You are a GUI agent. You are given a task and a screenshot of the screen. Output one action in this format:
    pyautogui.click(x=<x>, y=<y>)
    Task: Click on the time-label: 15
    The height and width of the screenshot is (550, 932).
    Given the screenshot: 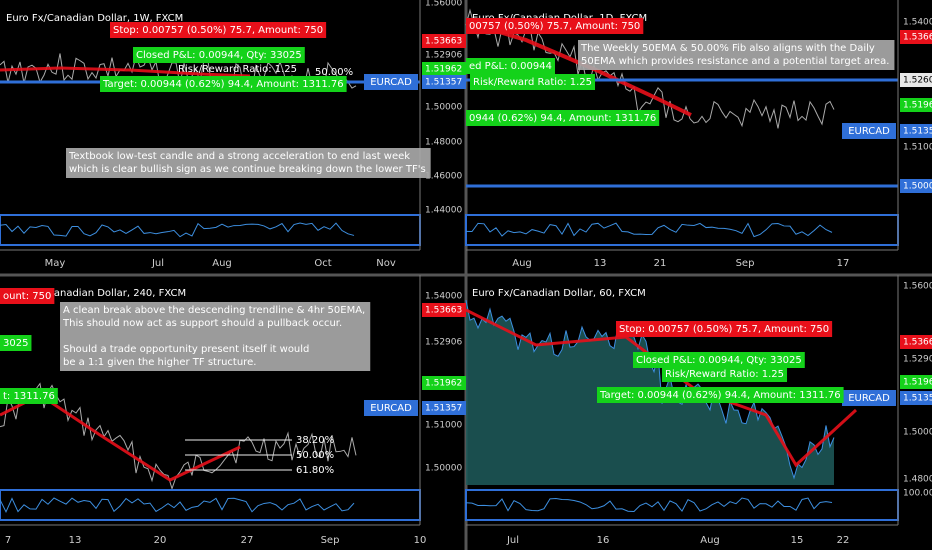 What is the action you would take?
    pyautogui.click(x=797, y=540)
    